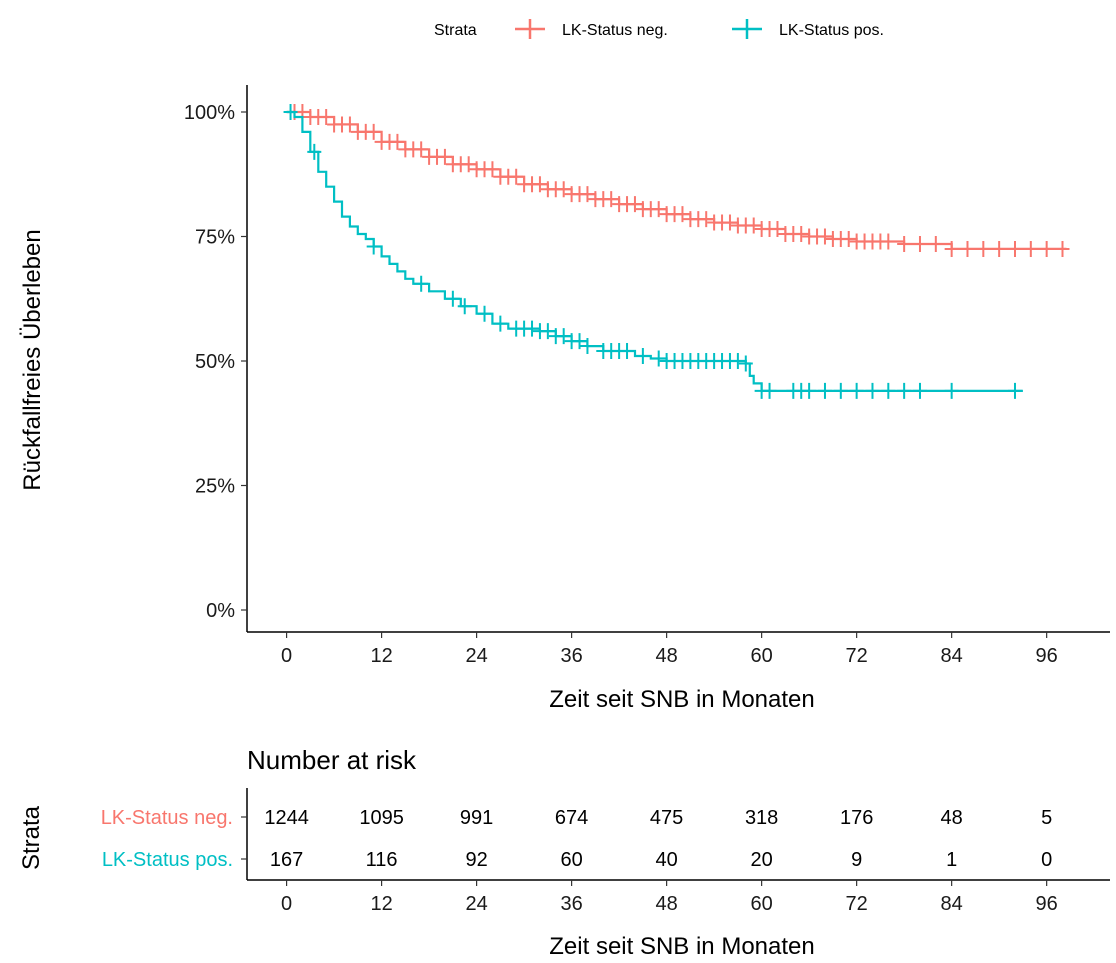 The height and width of the screenshot is (963, 1116). I want to click on risk-count: 991, so click(476, 818).